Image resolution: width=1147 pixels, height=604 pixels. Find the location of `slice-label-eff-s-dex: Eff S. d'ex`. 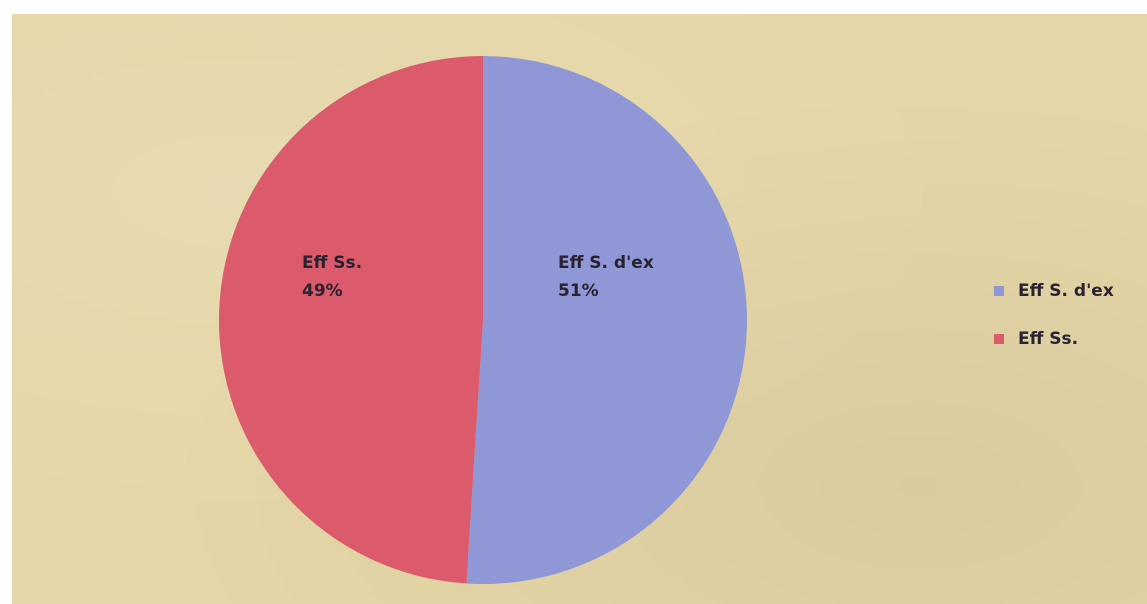

slice-label-eff-s-dex: Eff S. d'ex is located at coordinates (606, 263).